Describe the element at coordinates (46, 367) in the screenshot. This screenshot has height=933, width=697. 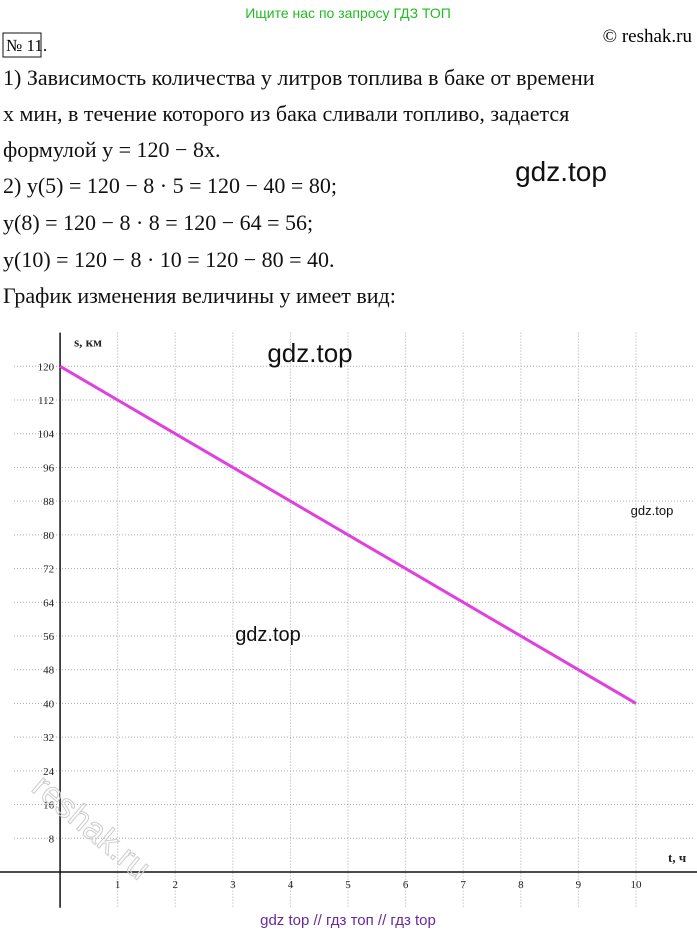
I see `y-tick-label: 120` at that location.